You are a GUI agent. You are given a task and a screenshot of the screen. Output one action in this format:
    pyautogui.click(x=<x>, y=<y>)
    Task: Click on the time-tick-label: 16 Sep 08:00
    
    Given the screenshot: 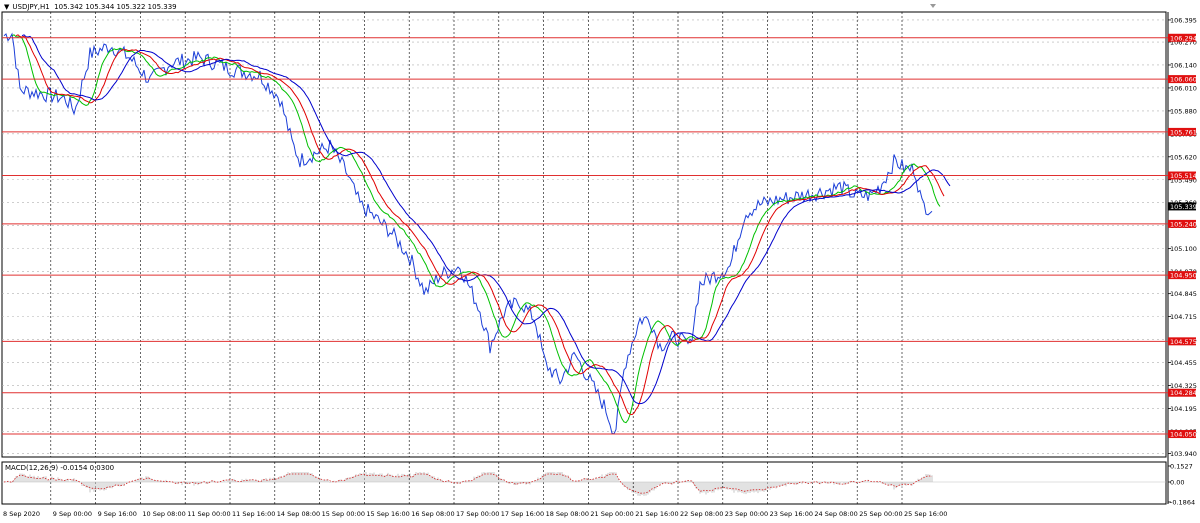 What is the action you would take?
    pyautogui.click(x=432, y=514)
    